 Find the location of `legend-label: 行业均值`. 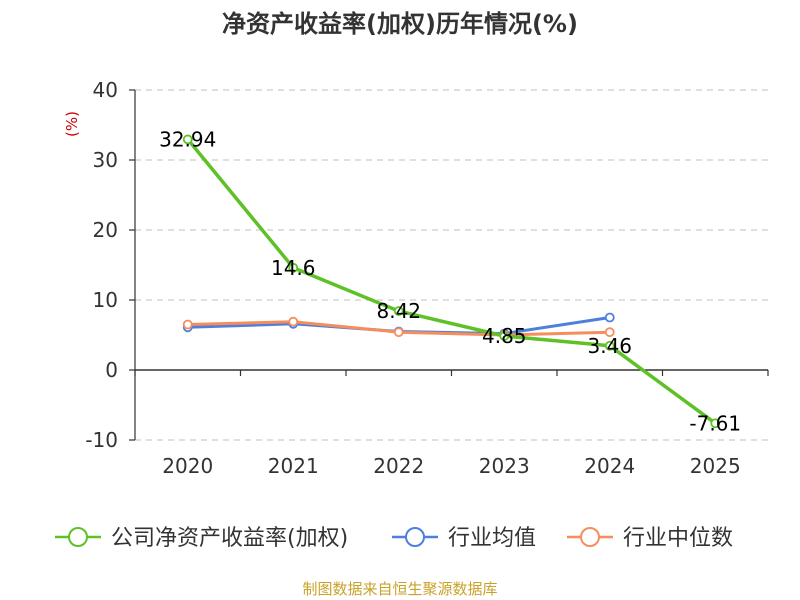

legend-label: 行业均值 is located at coordinates (492, 538).